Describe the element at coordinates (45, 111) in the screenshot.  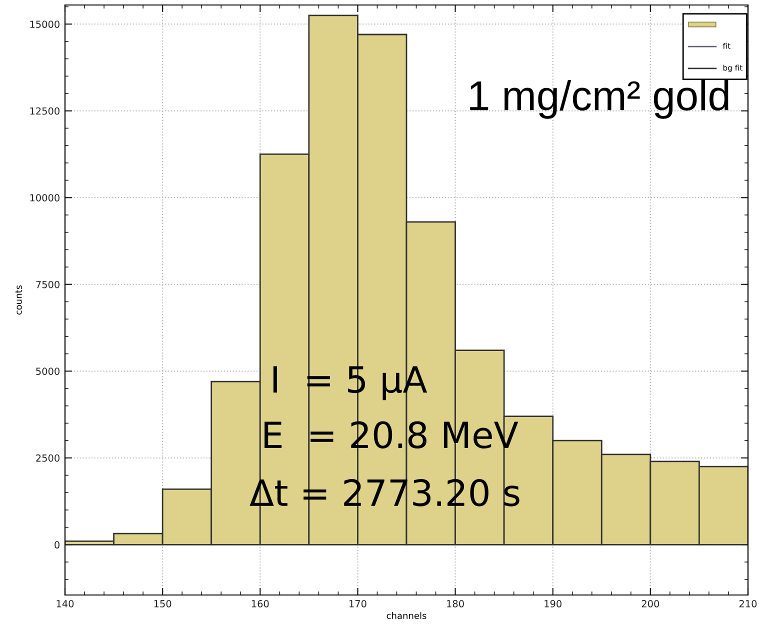
I see `y-tick-label: 12500` at that location.